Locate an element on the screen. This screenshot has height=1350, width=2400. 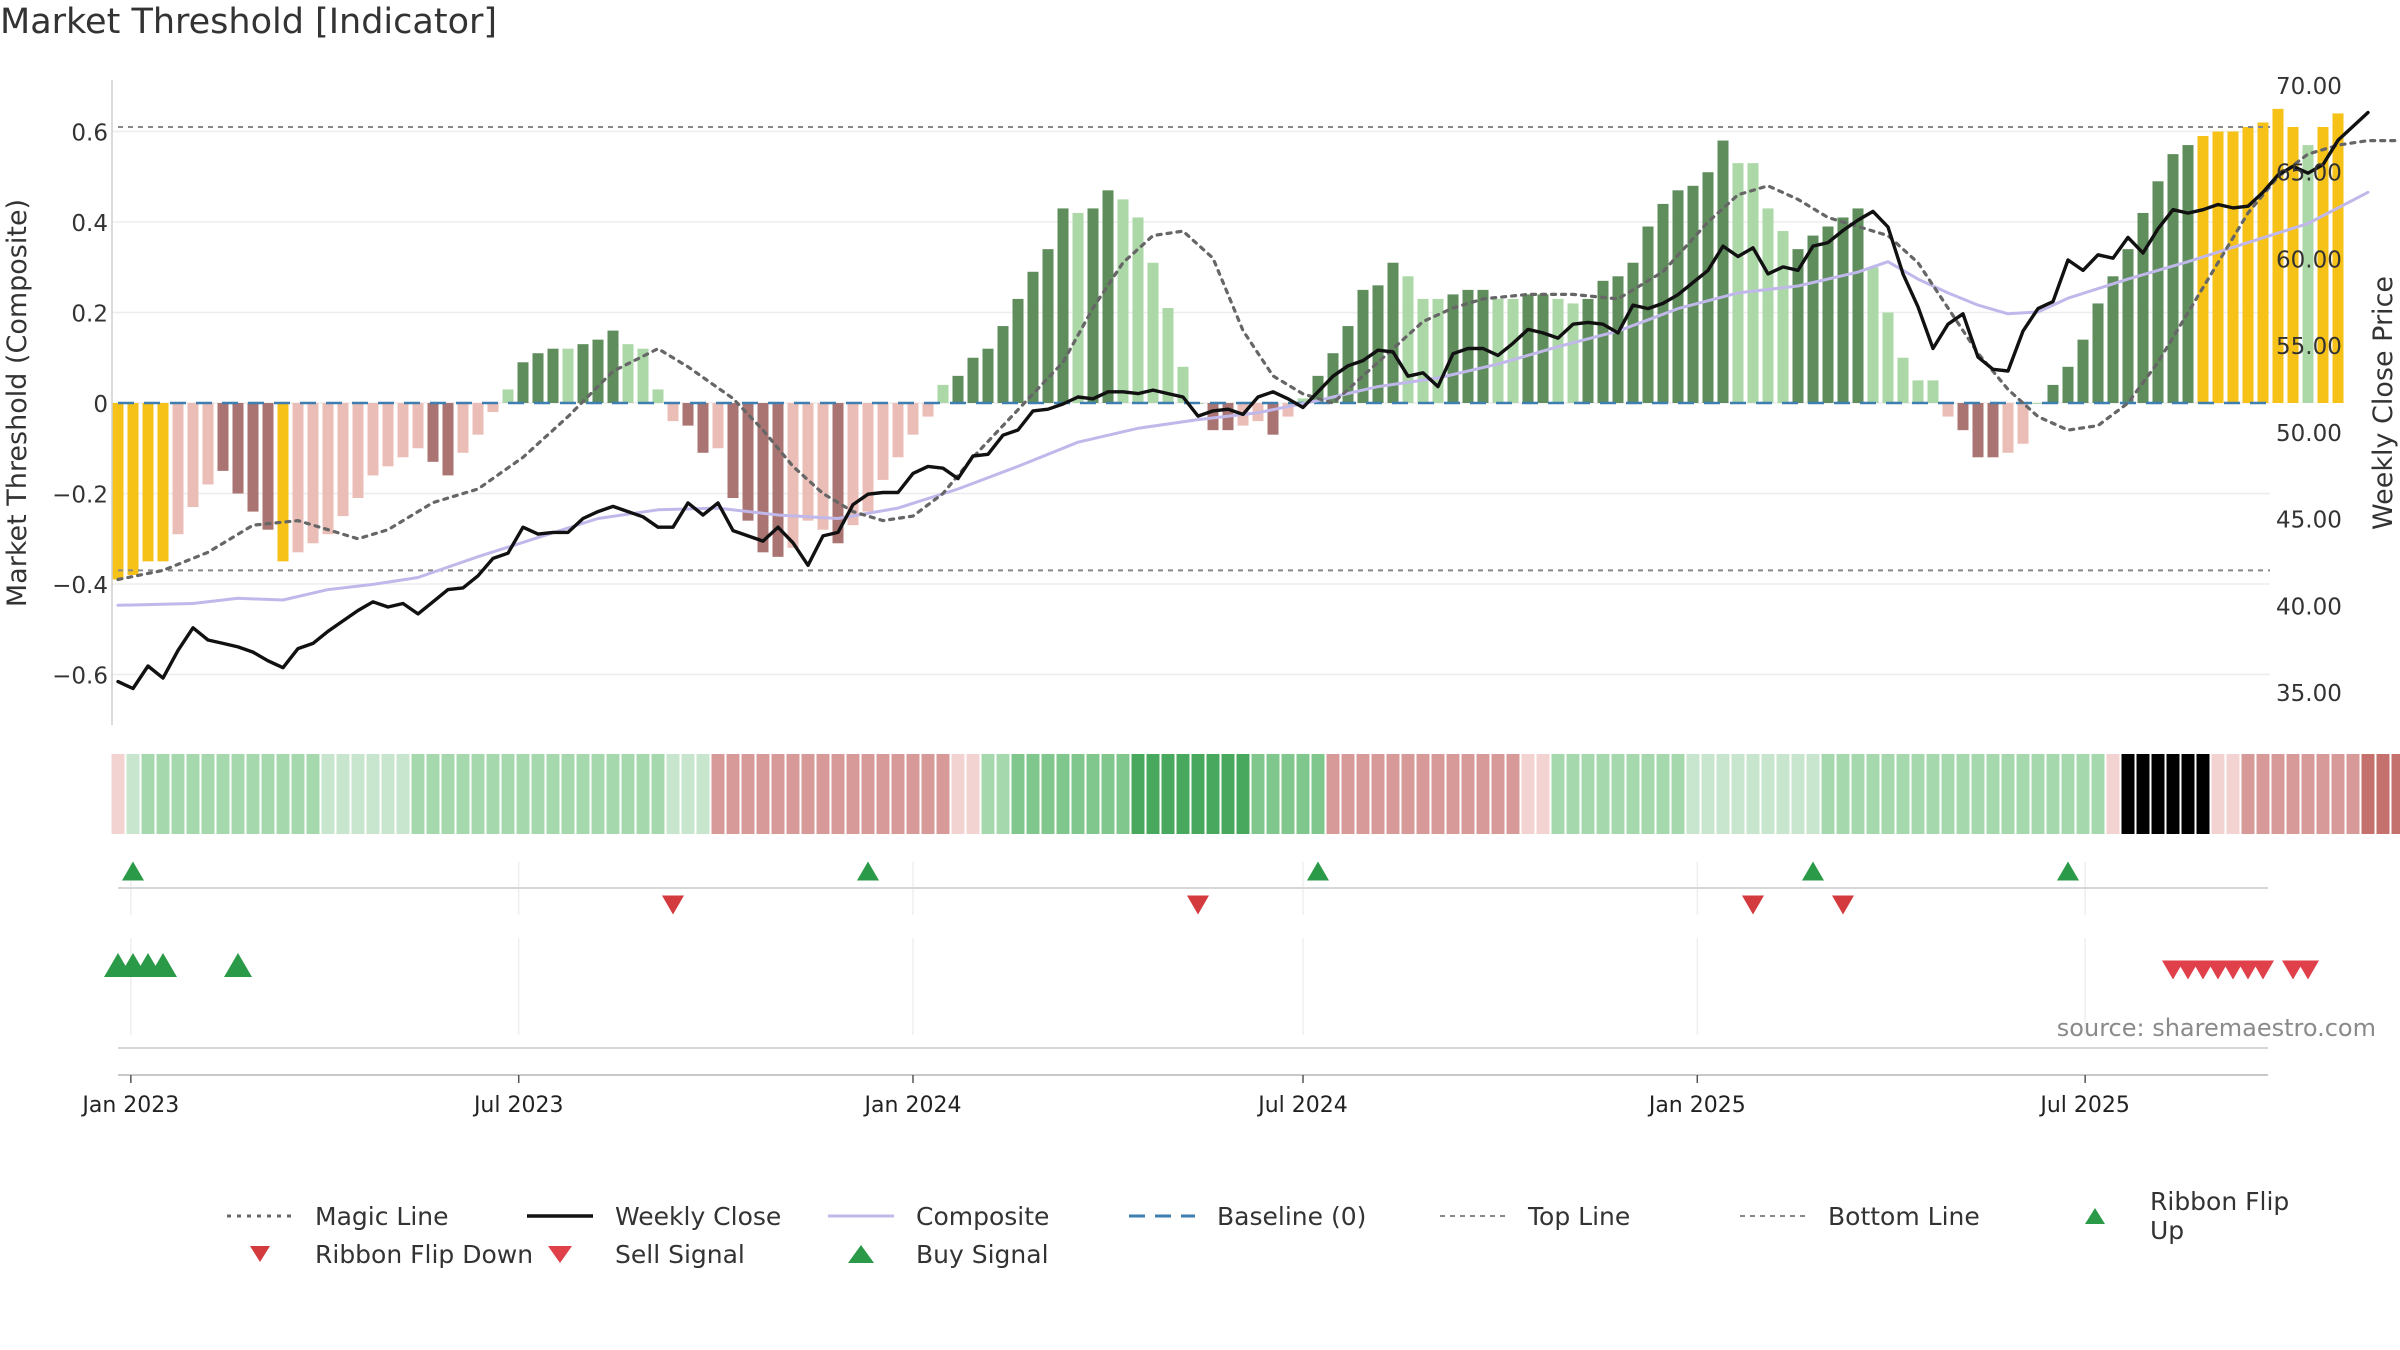
legend-label: Composite is located at coordinates (983, 1216).